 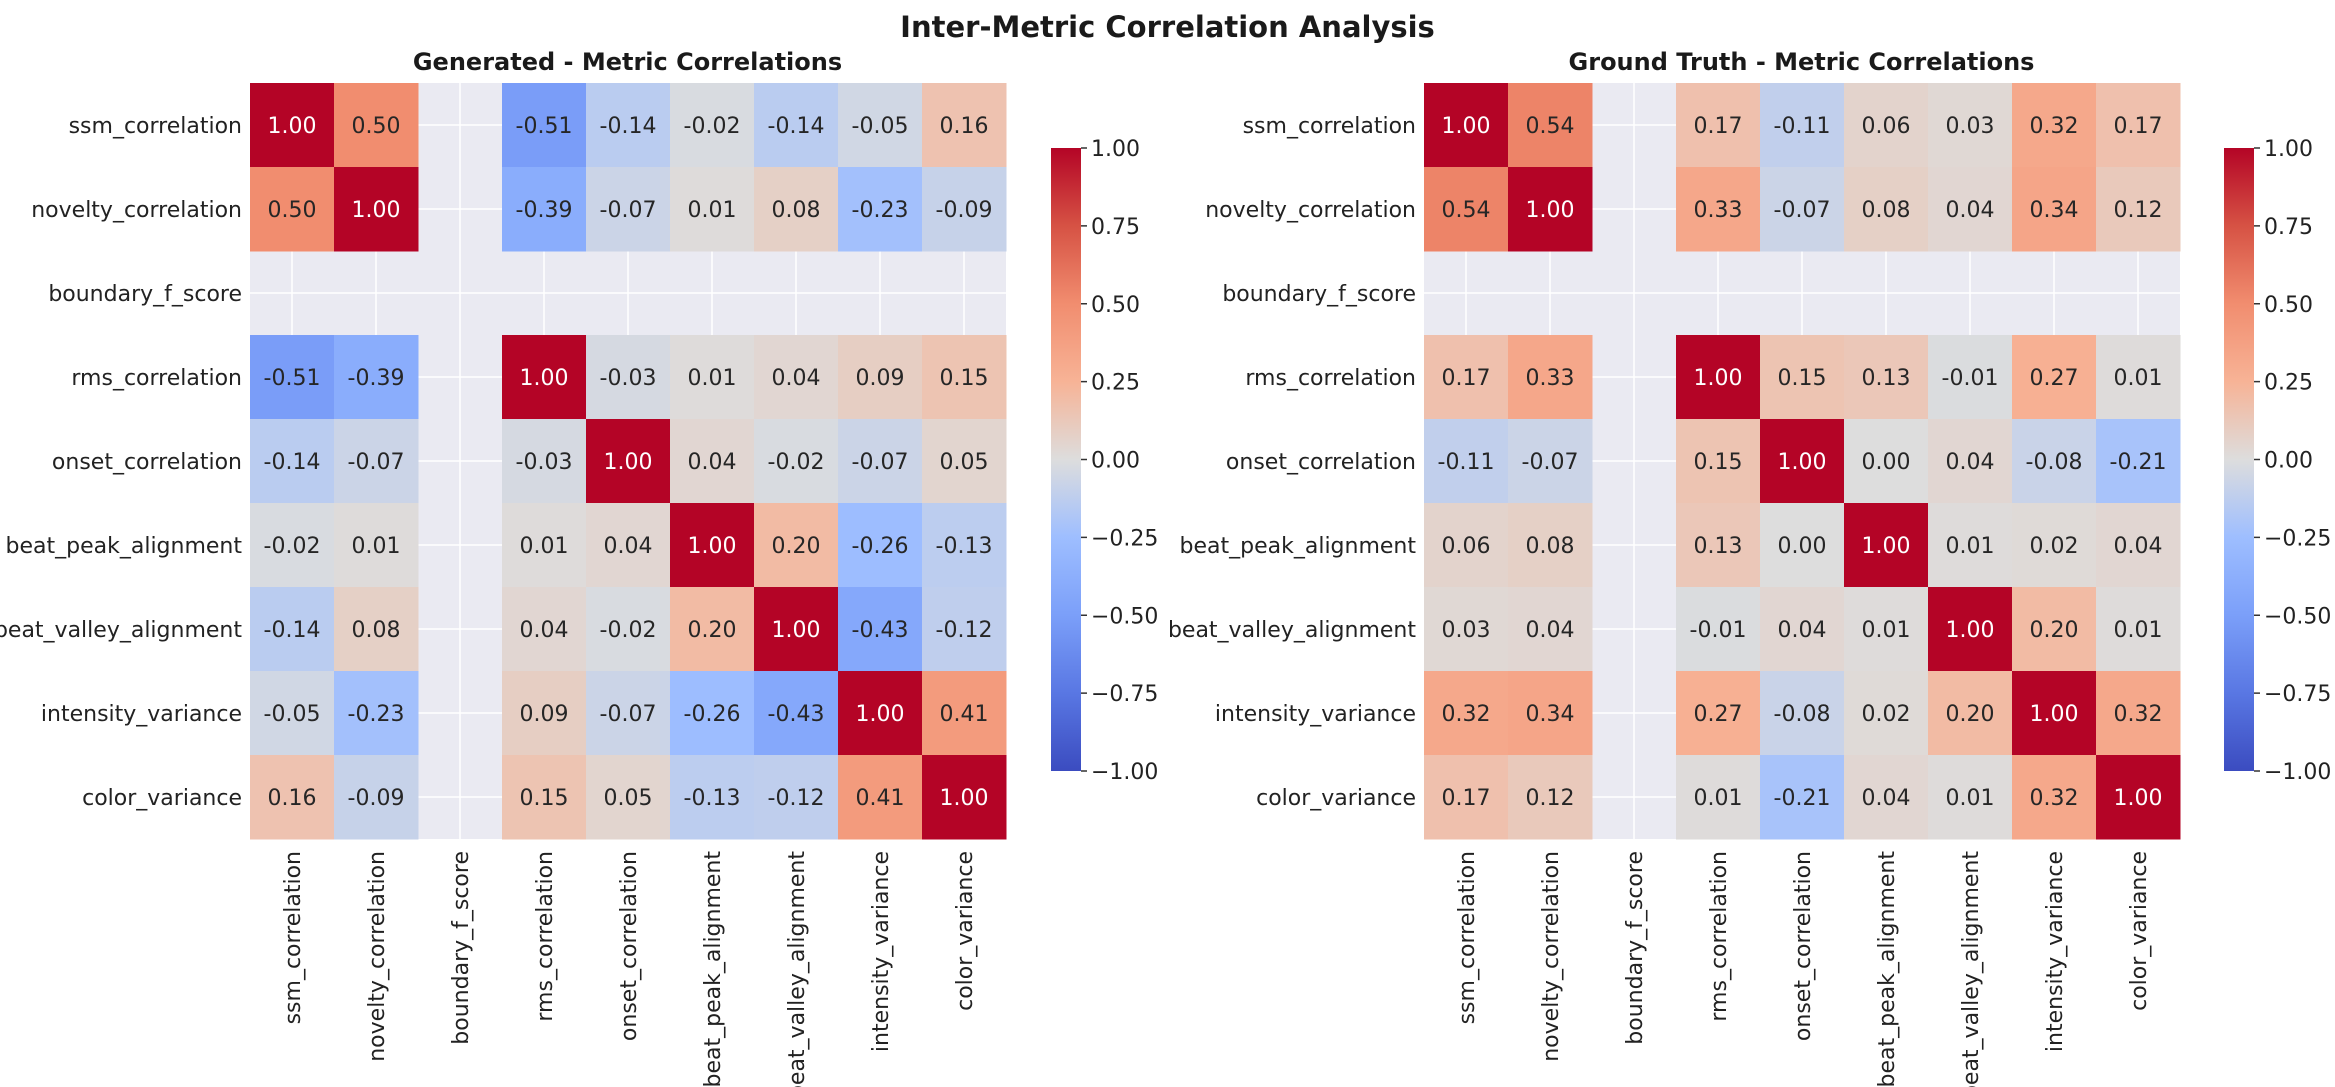 I want to click on colorbar-tick-label: 1.00, so click(x=2288, y=149).